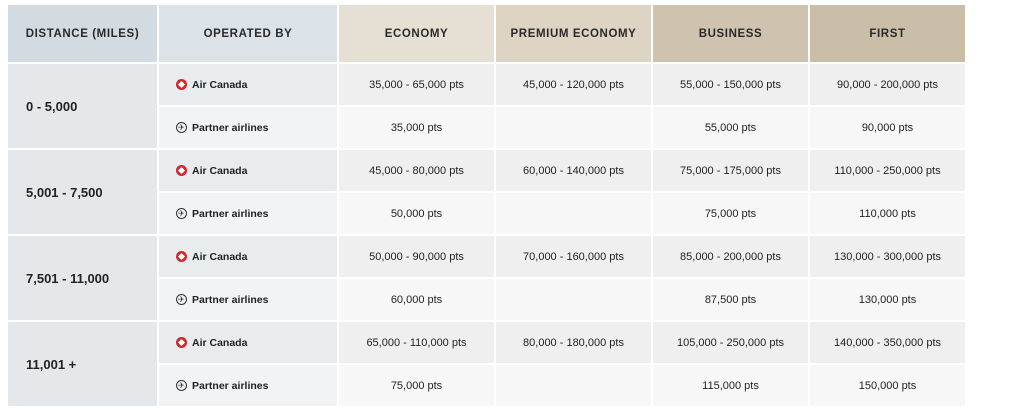 This screenshot has width=1012, height=410. Describe the element at coordinates (416, 170) in the screenshot. I see `economy-value: 45,000 - 80,000 pts` at that location.